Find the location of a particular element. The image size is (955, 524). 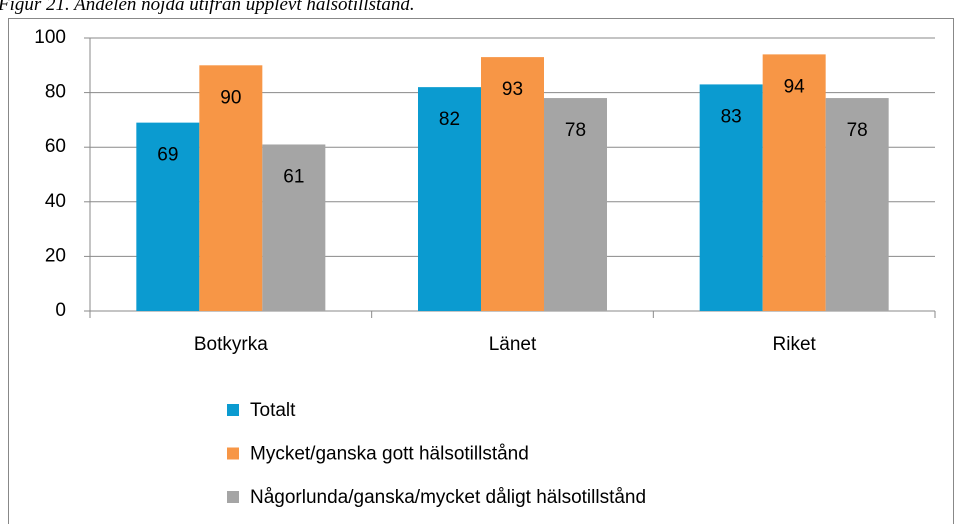

data-label: 69 is located at coordinates (167, 155).